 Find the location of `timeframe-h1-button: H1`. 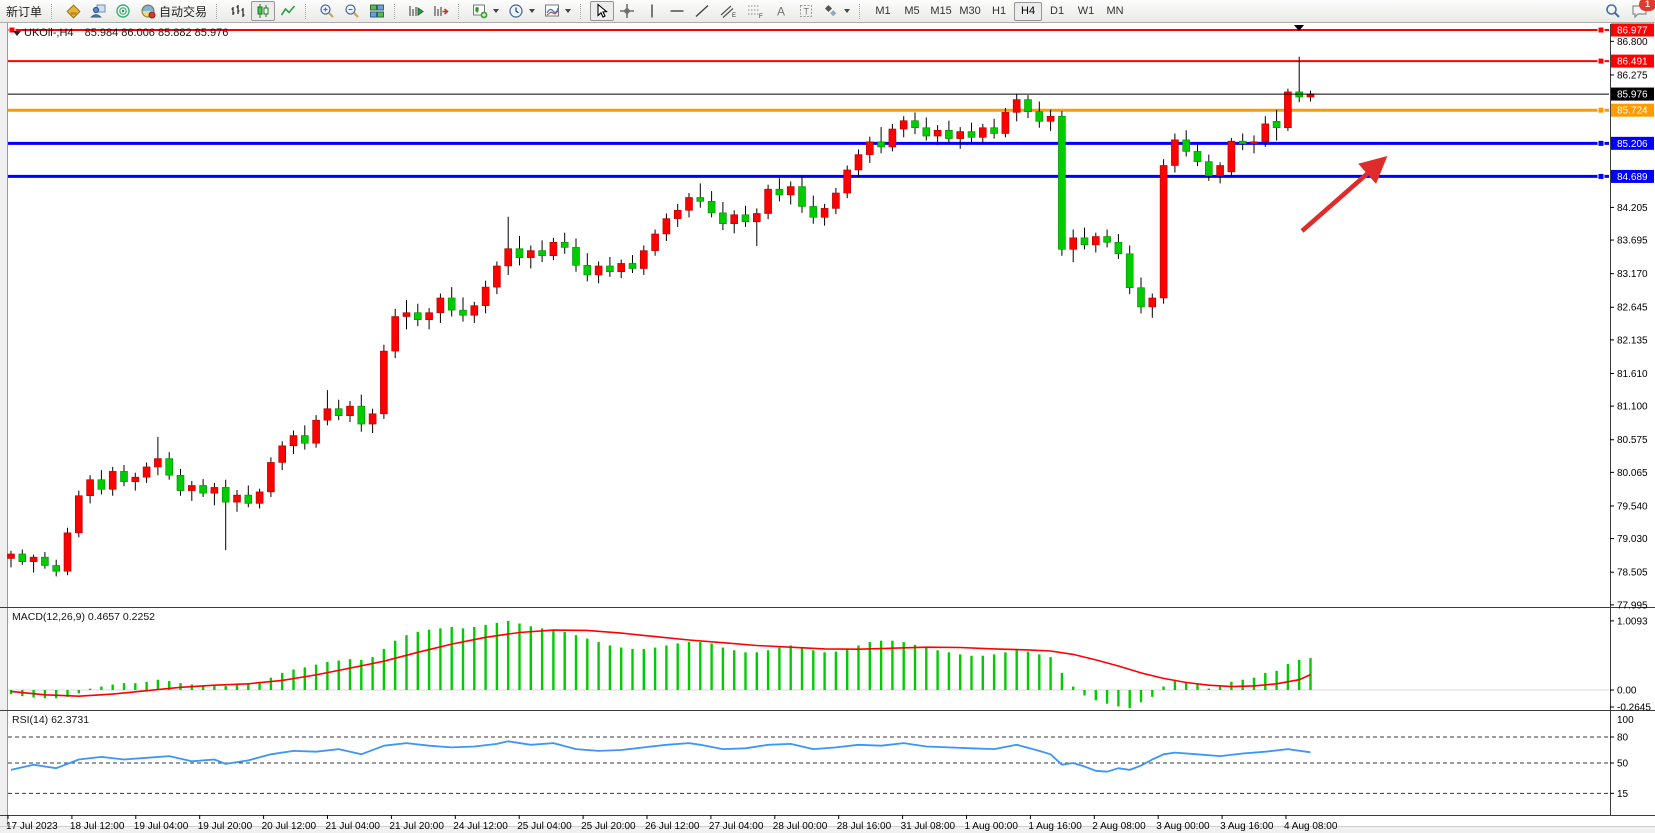

timeframe-h1-button: H1 is located at coordinates (999, 11).